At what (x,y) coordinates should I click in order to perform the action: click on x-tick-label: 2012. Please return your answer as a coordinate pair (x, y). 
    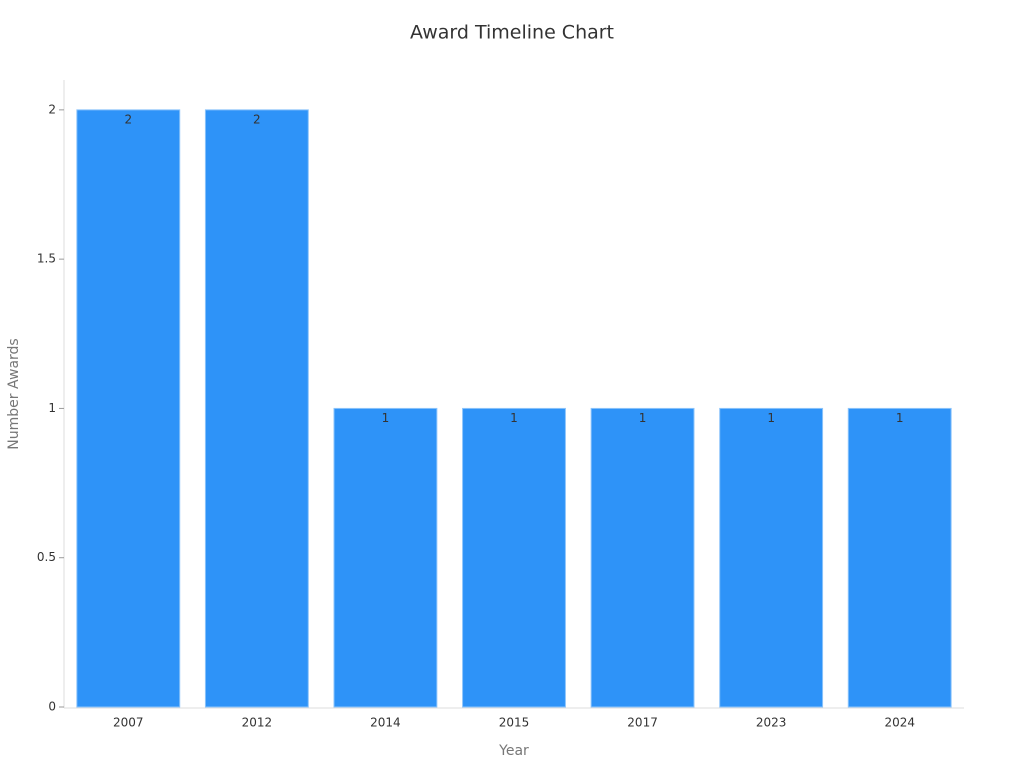
    Looking at the image, I should click on (257, 723).